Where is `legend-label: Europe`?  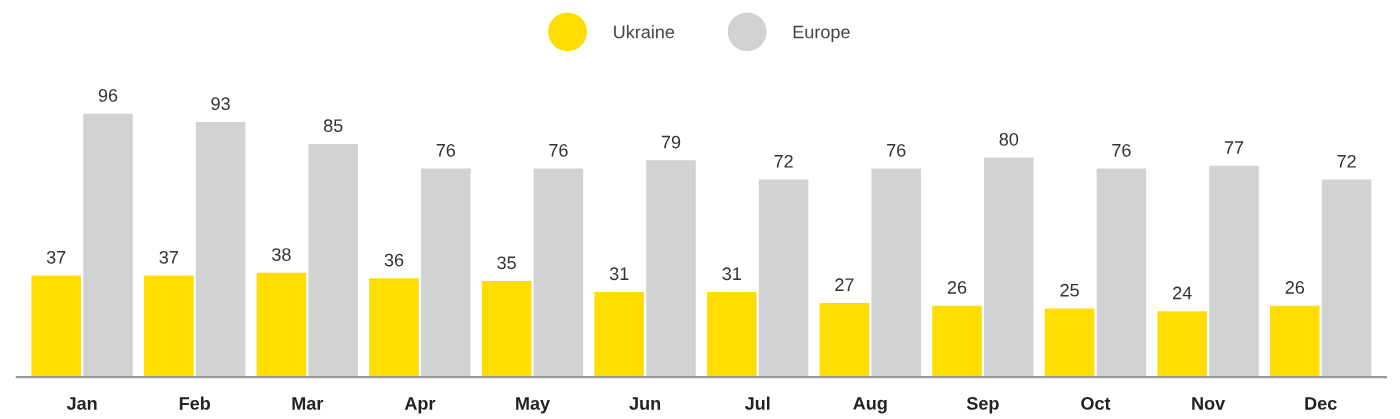
legend-label: Europe is located at coordinates (821, 33).